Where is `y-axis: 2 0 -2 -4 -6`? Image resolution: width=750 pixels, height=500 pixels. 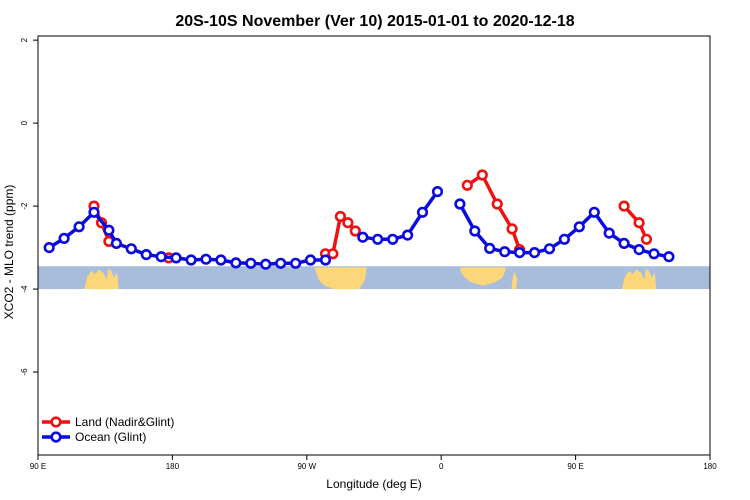 y-axis: 2 0 -2 -4 -6 is located at coordinates (29, 206).